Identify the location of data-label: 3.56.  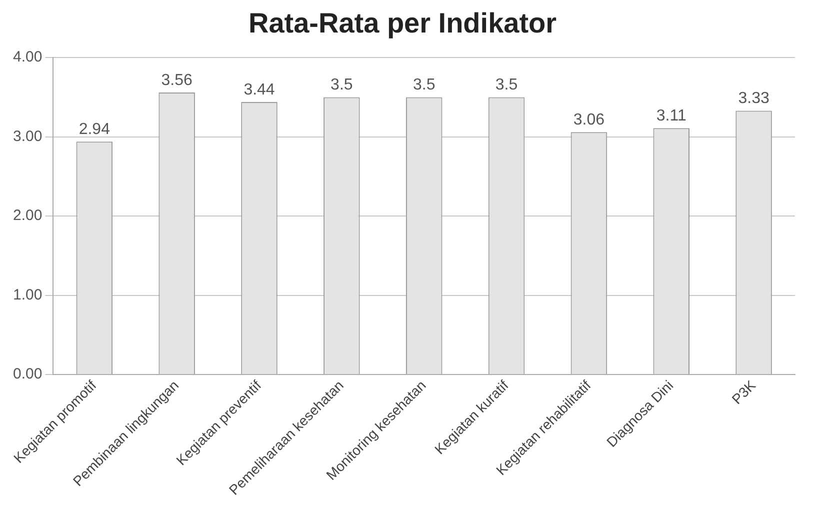
(176, 80).